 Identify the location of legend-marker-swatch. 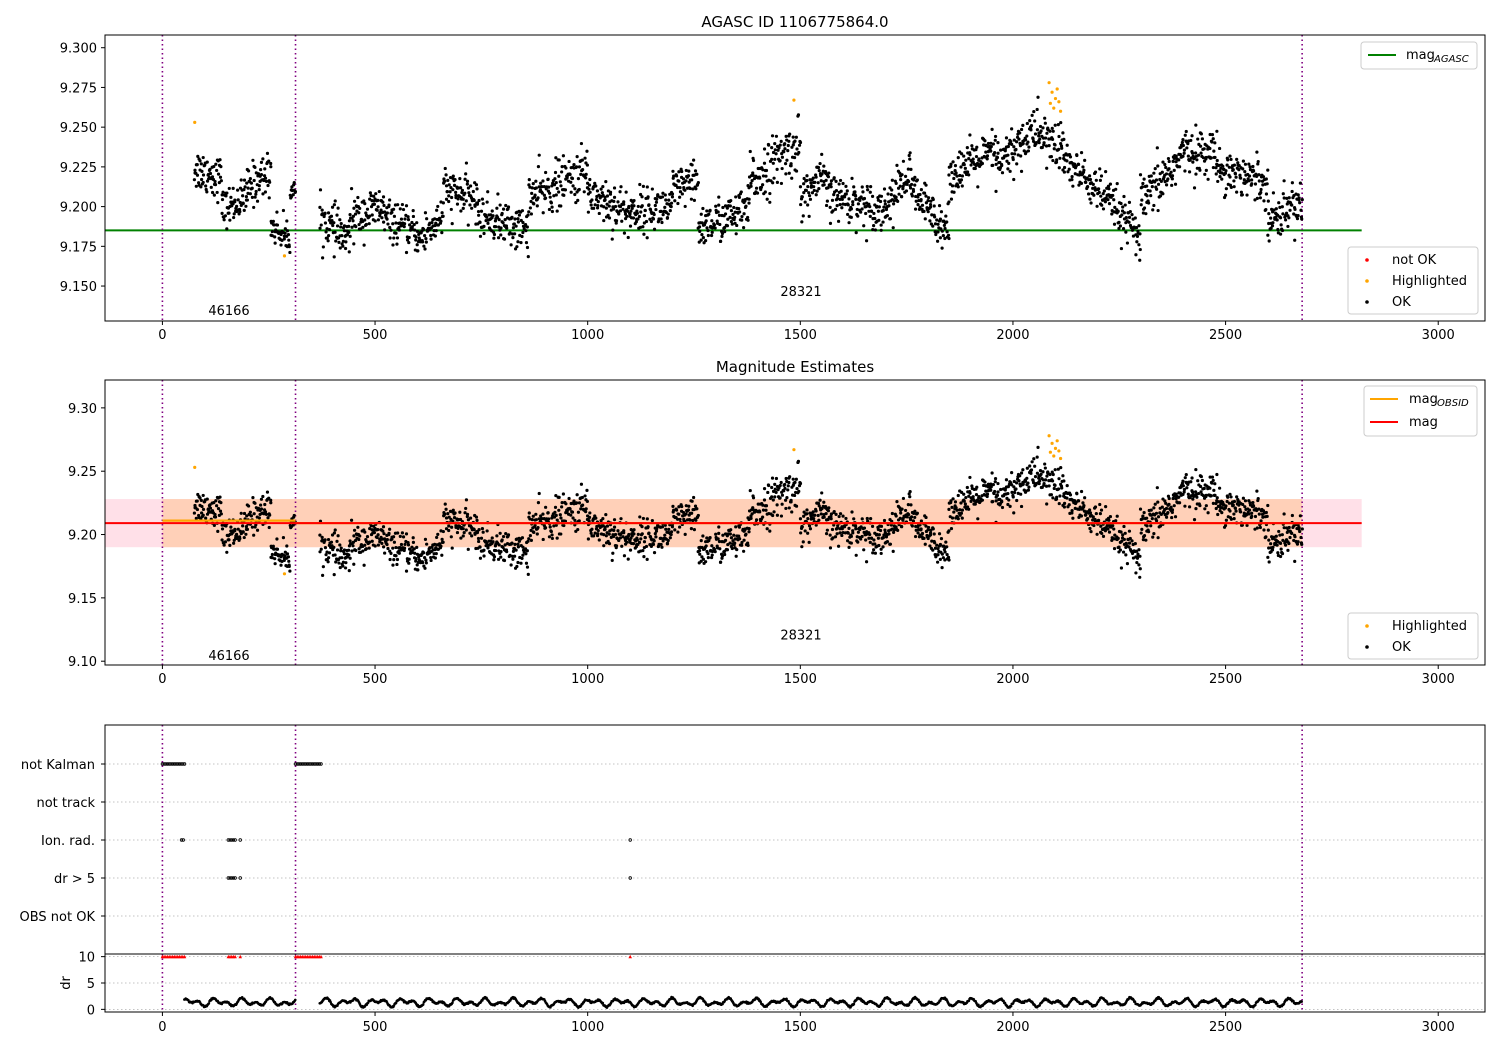
(1367, 260).